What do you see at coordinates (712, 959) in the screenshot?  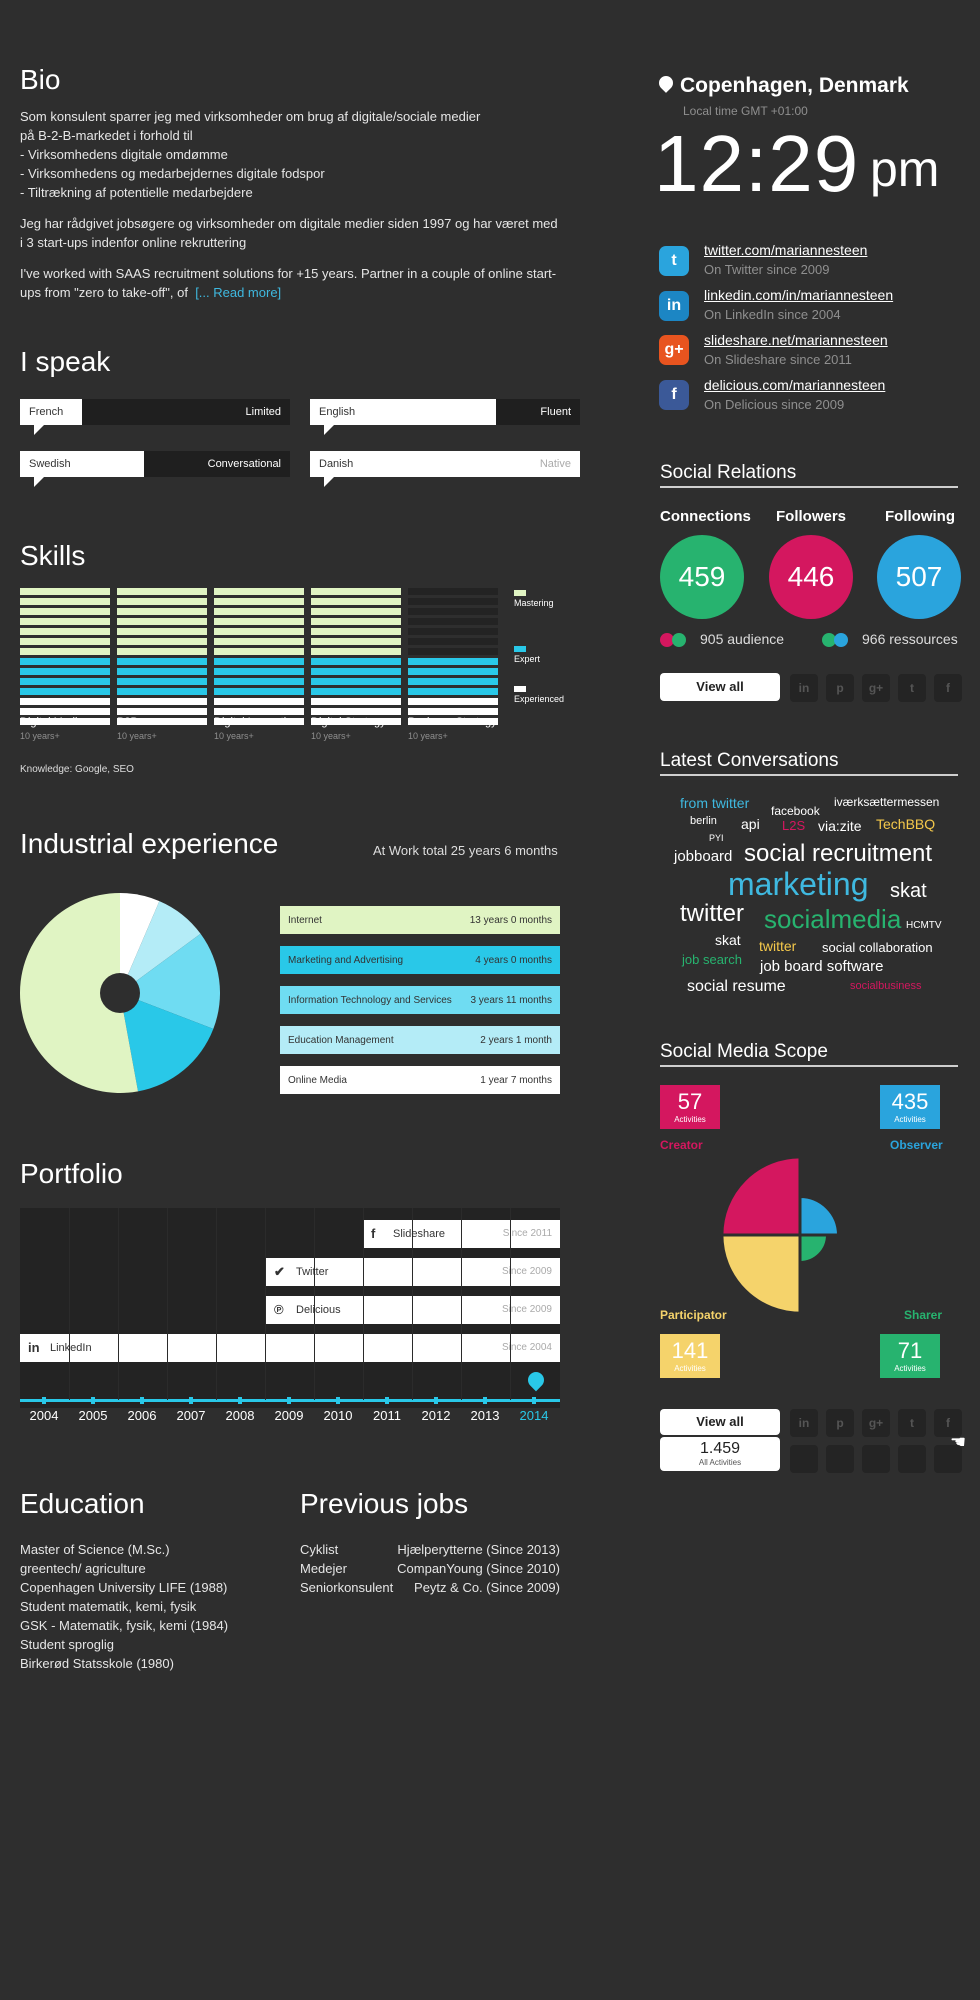 I see `tag-cloud-word: job search` at bounding box center [712, 959].